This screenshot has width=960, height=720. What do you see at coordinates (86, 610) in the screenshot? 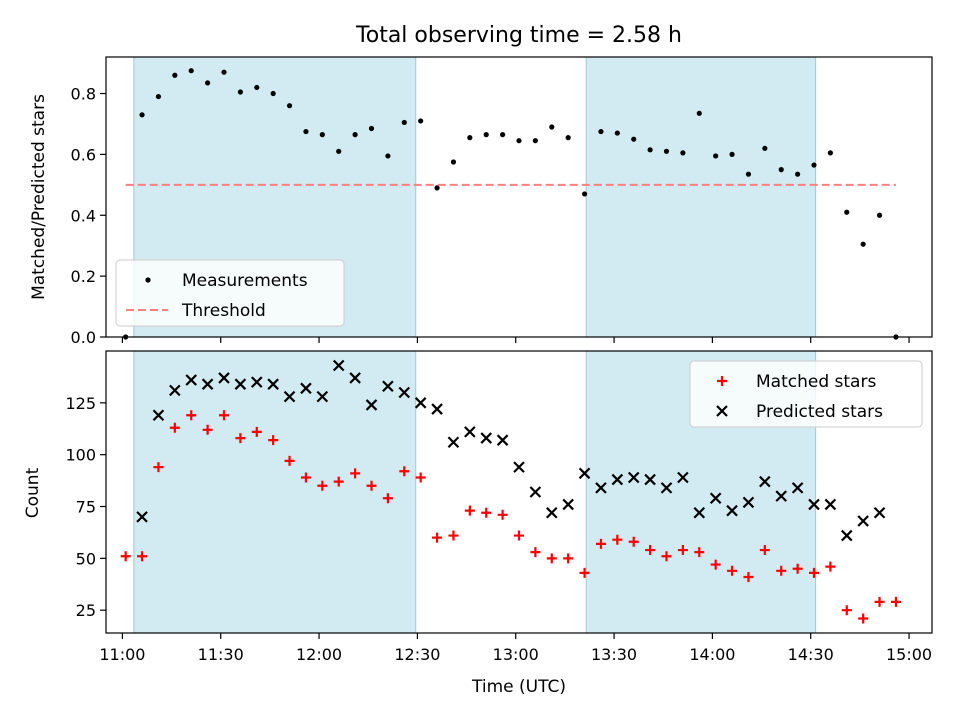
I see `y-tick-label: 25` at bounding box center [86, 610].